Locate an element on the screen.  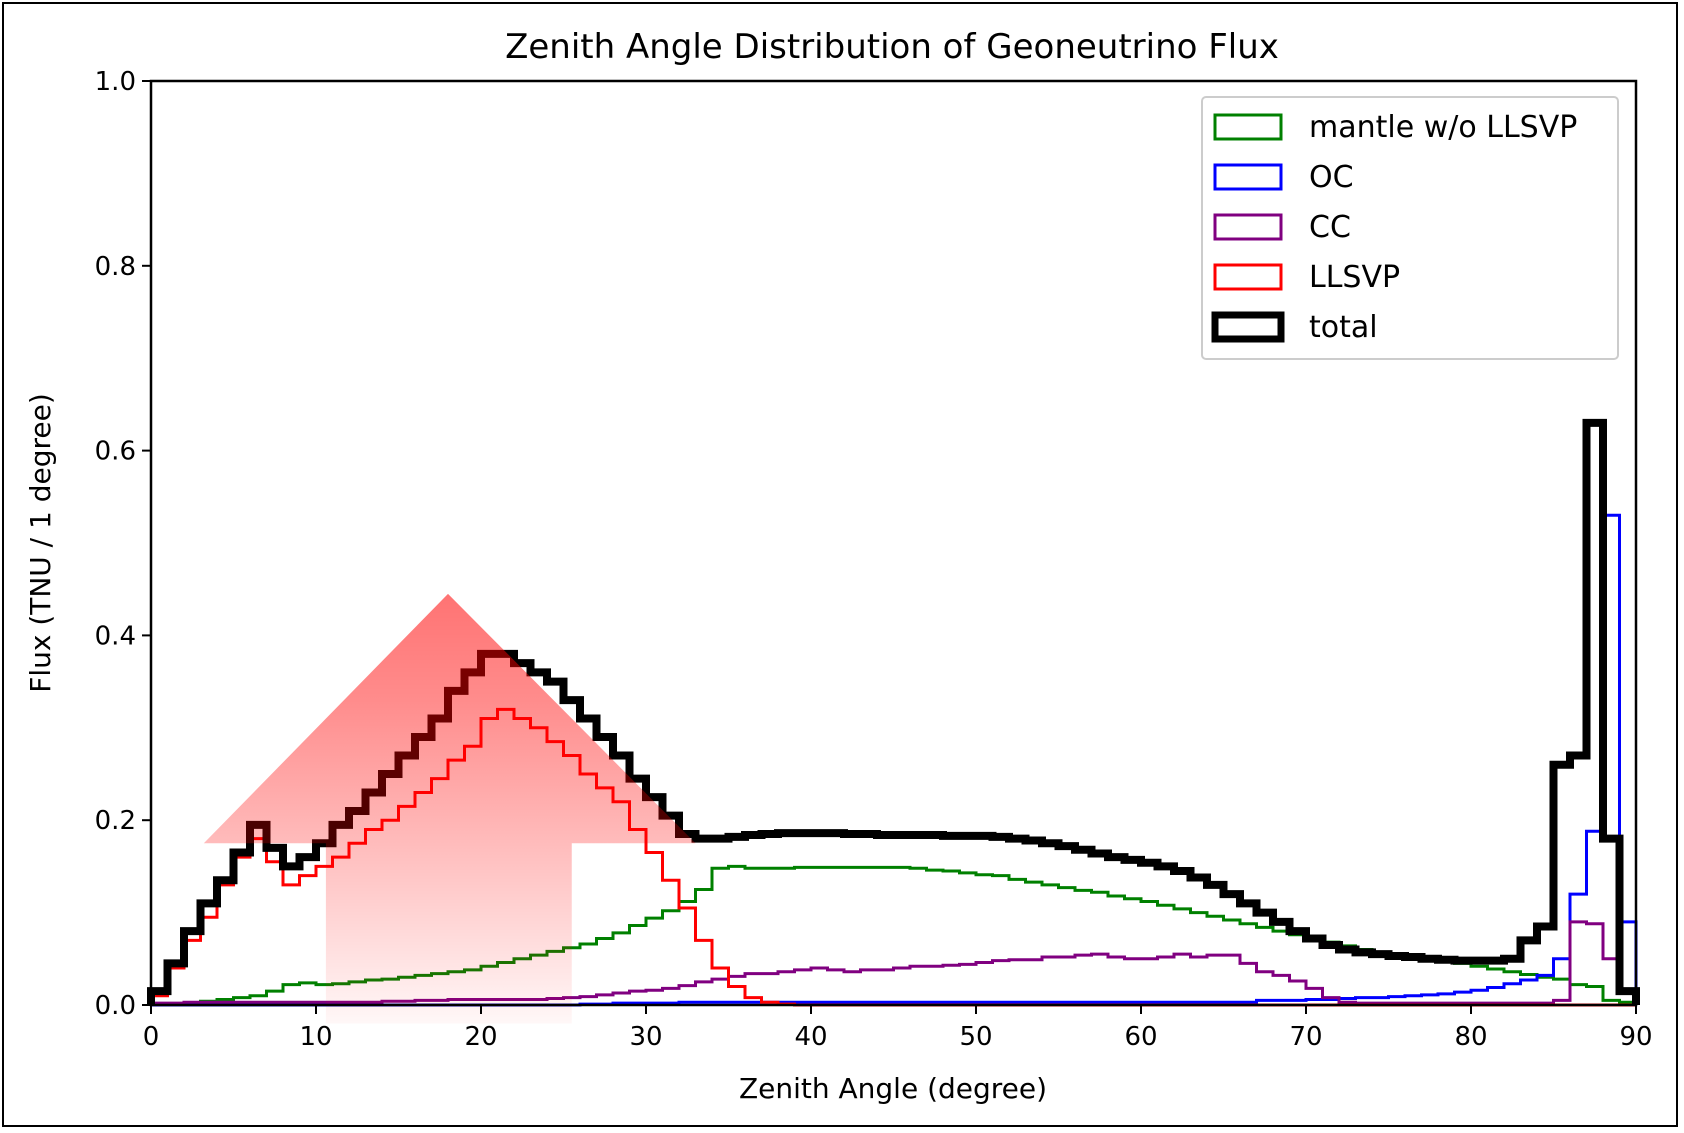
legend-label: mantle w/o LLSVP is located at coordinates (1443, 127).